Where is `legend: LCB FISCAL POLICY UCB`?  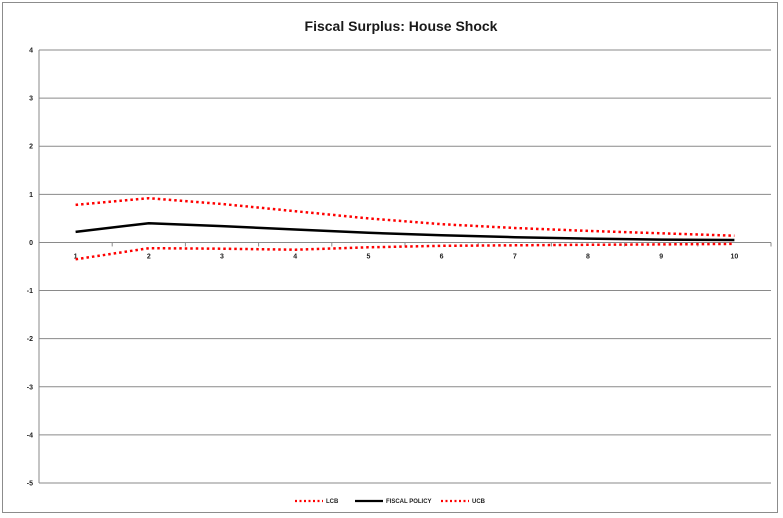
legend: LCB FISCAL POLICY UCB is located at coordinates (390, 502).